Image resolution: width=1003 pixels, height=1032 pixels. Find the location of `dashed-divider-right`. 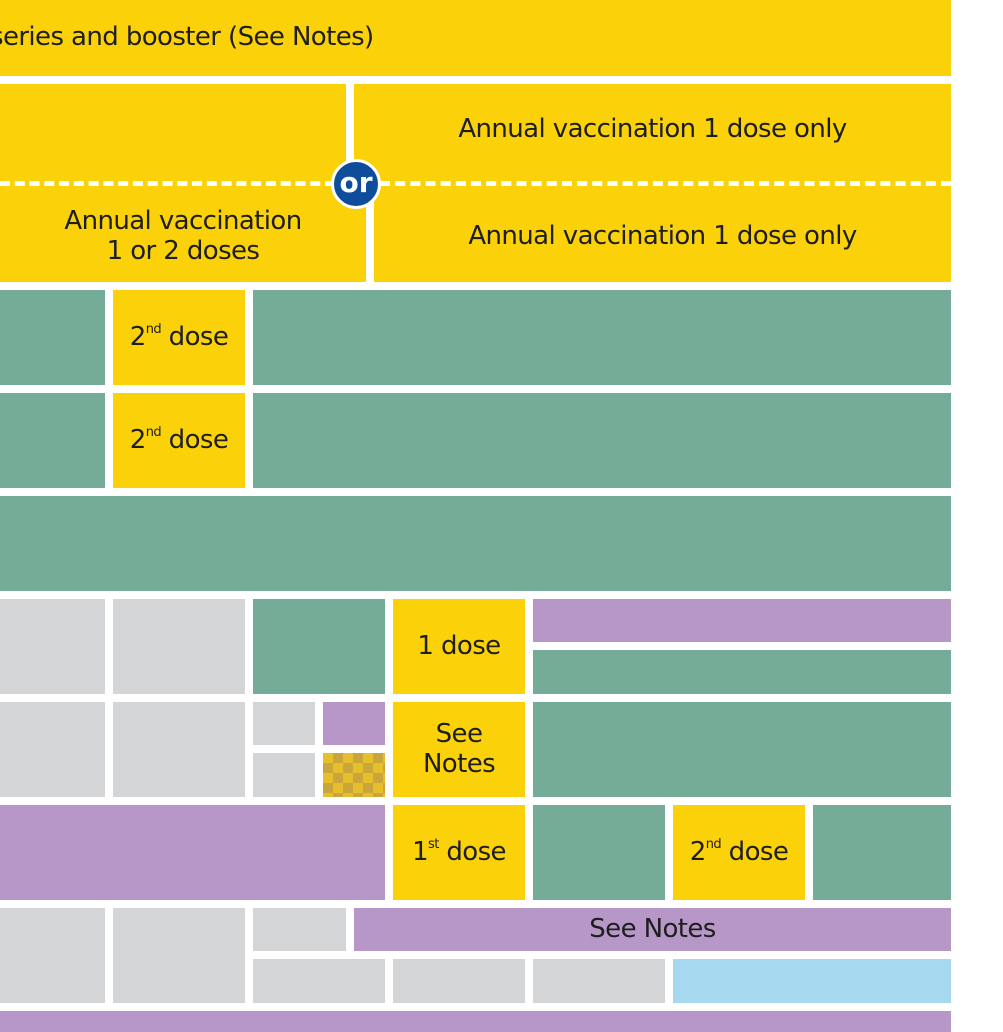

dashed-divider-right is located at coordinates (665, 183).